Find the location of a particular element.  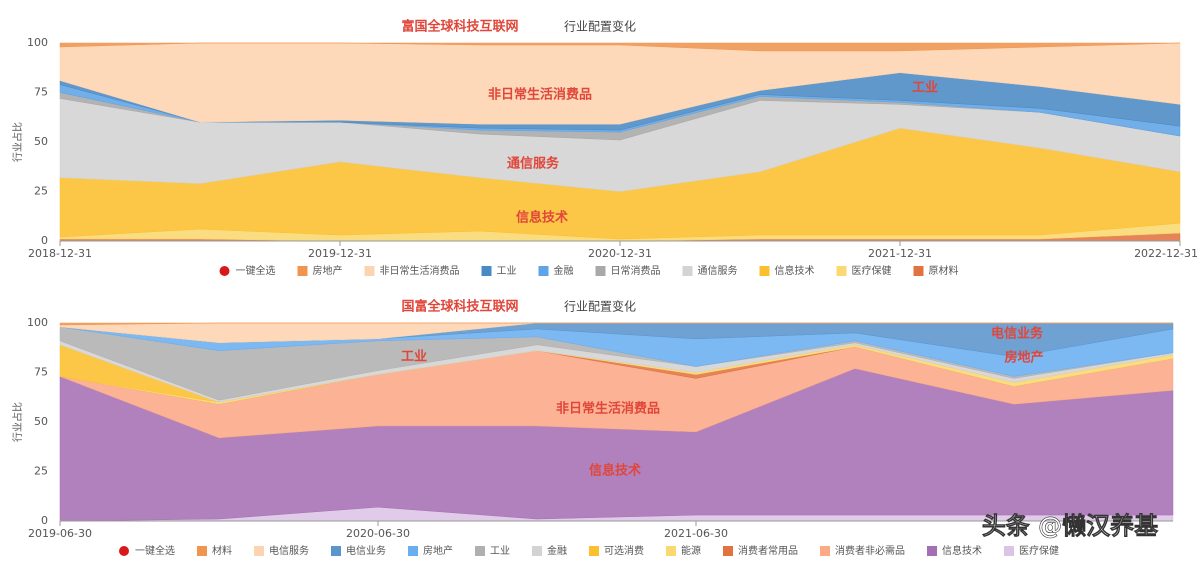

legend-item: 消费者常用品 is located at coordinates (760, 550).